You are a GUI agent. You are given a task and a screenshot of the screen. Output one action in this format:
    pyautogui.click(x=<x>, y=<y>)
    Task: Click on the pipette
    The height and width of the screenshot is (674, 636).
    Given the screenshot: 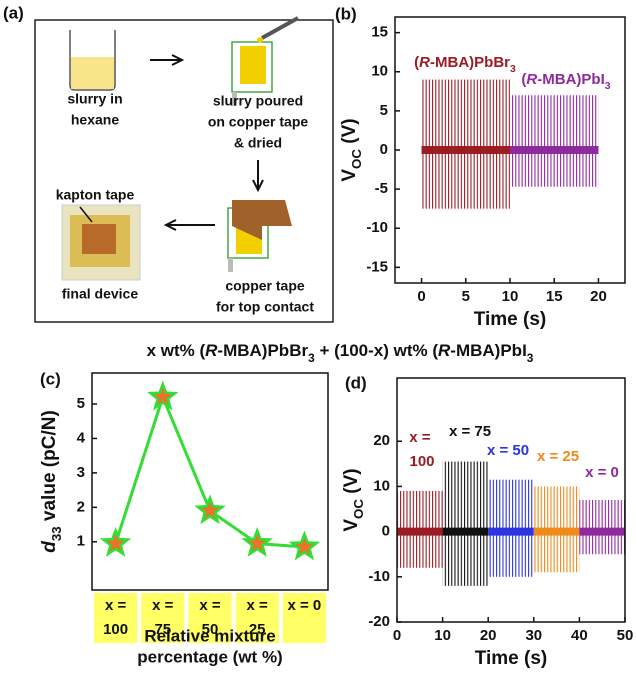 What is the action you would take?
    pyautogui.click(x=280, y=28)
    